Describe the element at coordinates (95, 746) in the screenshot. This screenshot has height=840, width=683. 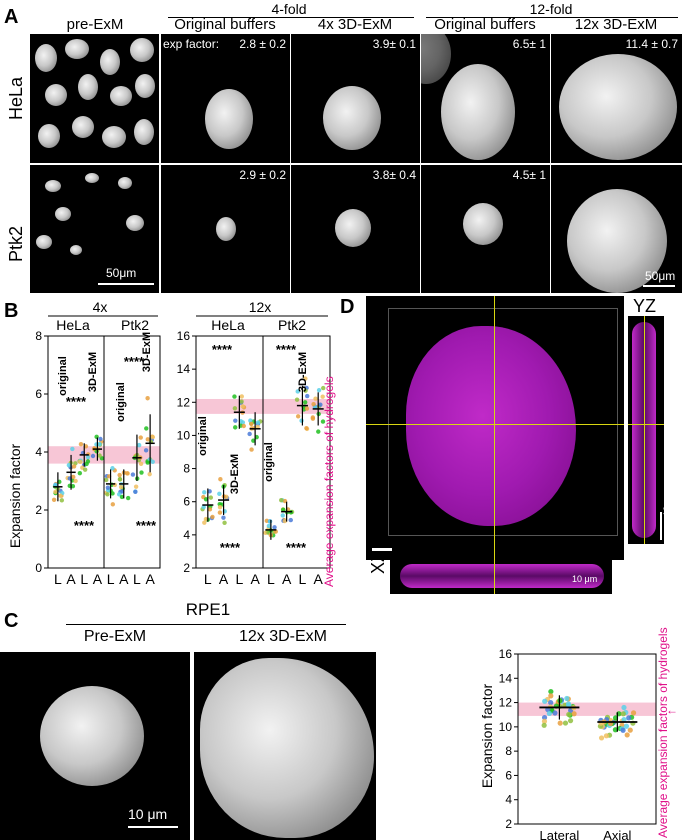
I see `rpe1-preexm-image: 10 μm` at that location.